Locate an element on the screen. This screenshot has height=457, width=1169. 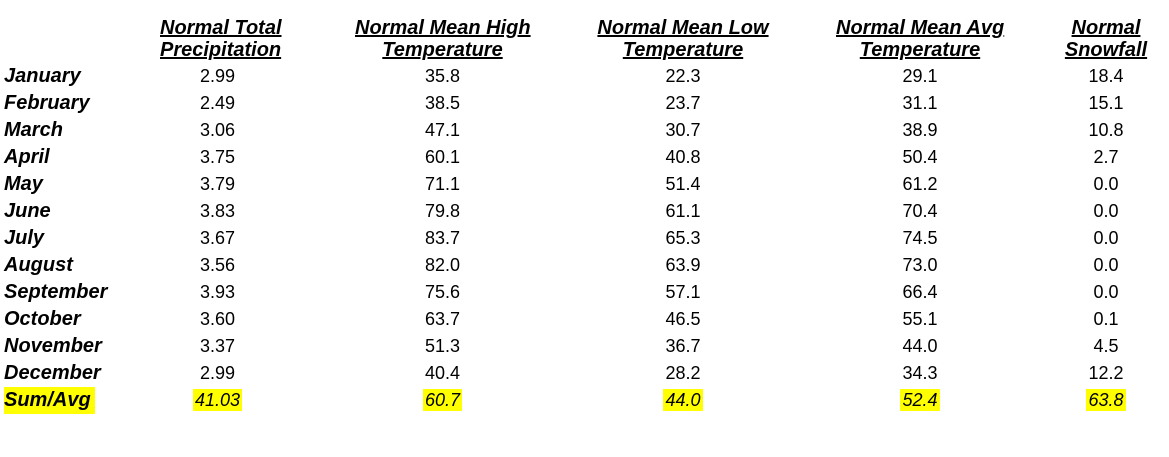
cell-snowfall: 18.4 is located at coordinates (1106, 76).